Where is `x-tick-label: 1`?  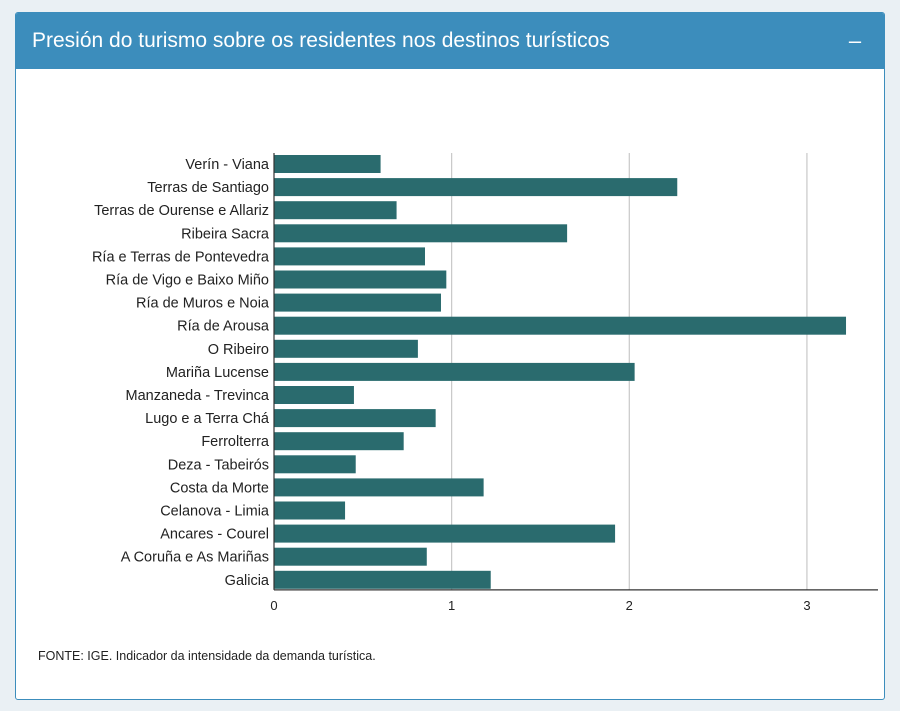 x-tick-label: 1 is located at coordinates (451, 605).